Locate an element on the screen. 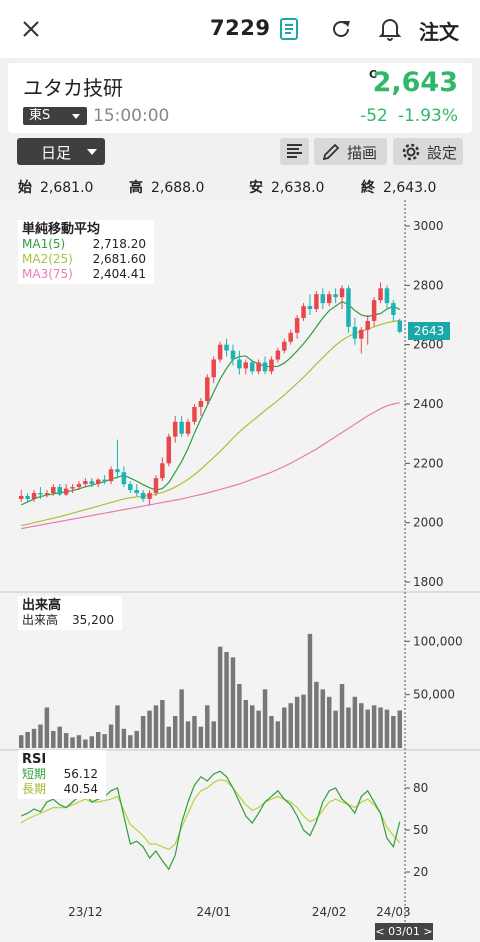  indicator-list-button is located at coordinates (294, 151).